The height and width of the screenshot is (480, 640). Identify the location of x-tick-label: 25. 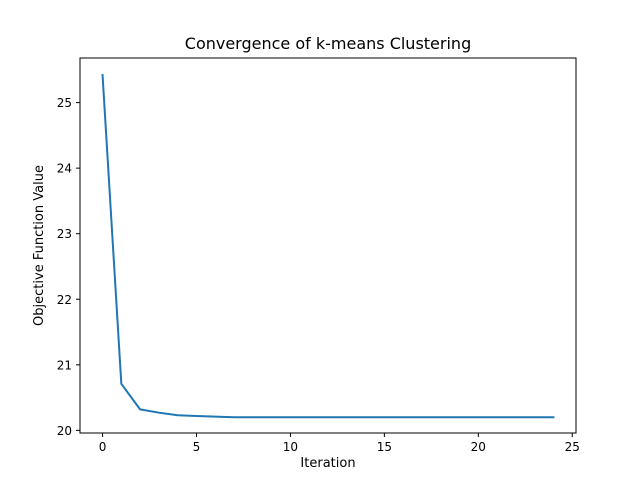
(572, 447).